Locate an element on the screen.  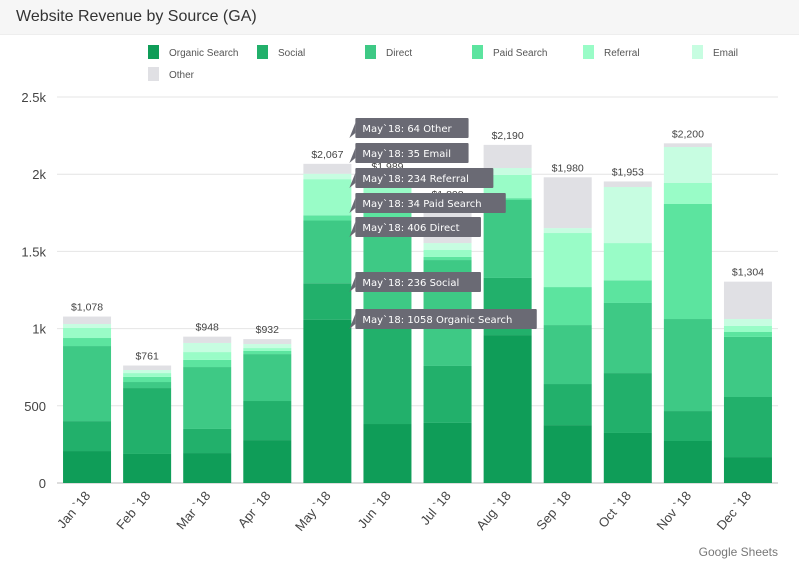
tooltip: May`18: 236 Social is located at coordinates (415, 282).